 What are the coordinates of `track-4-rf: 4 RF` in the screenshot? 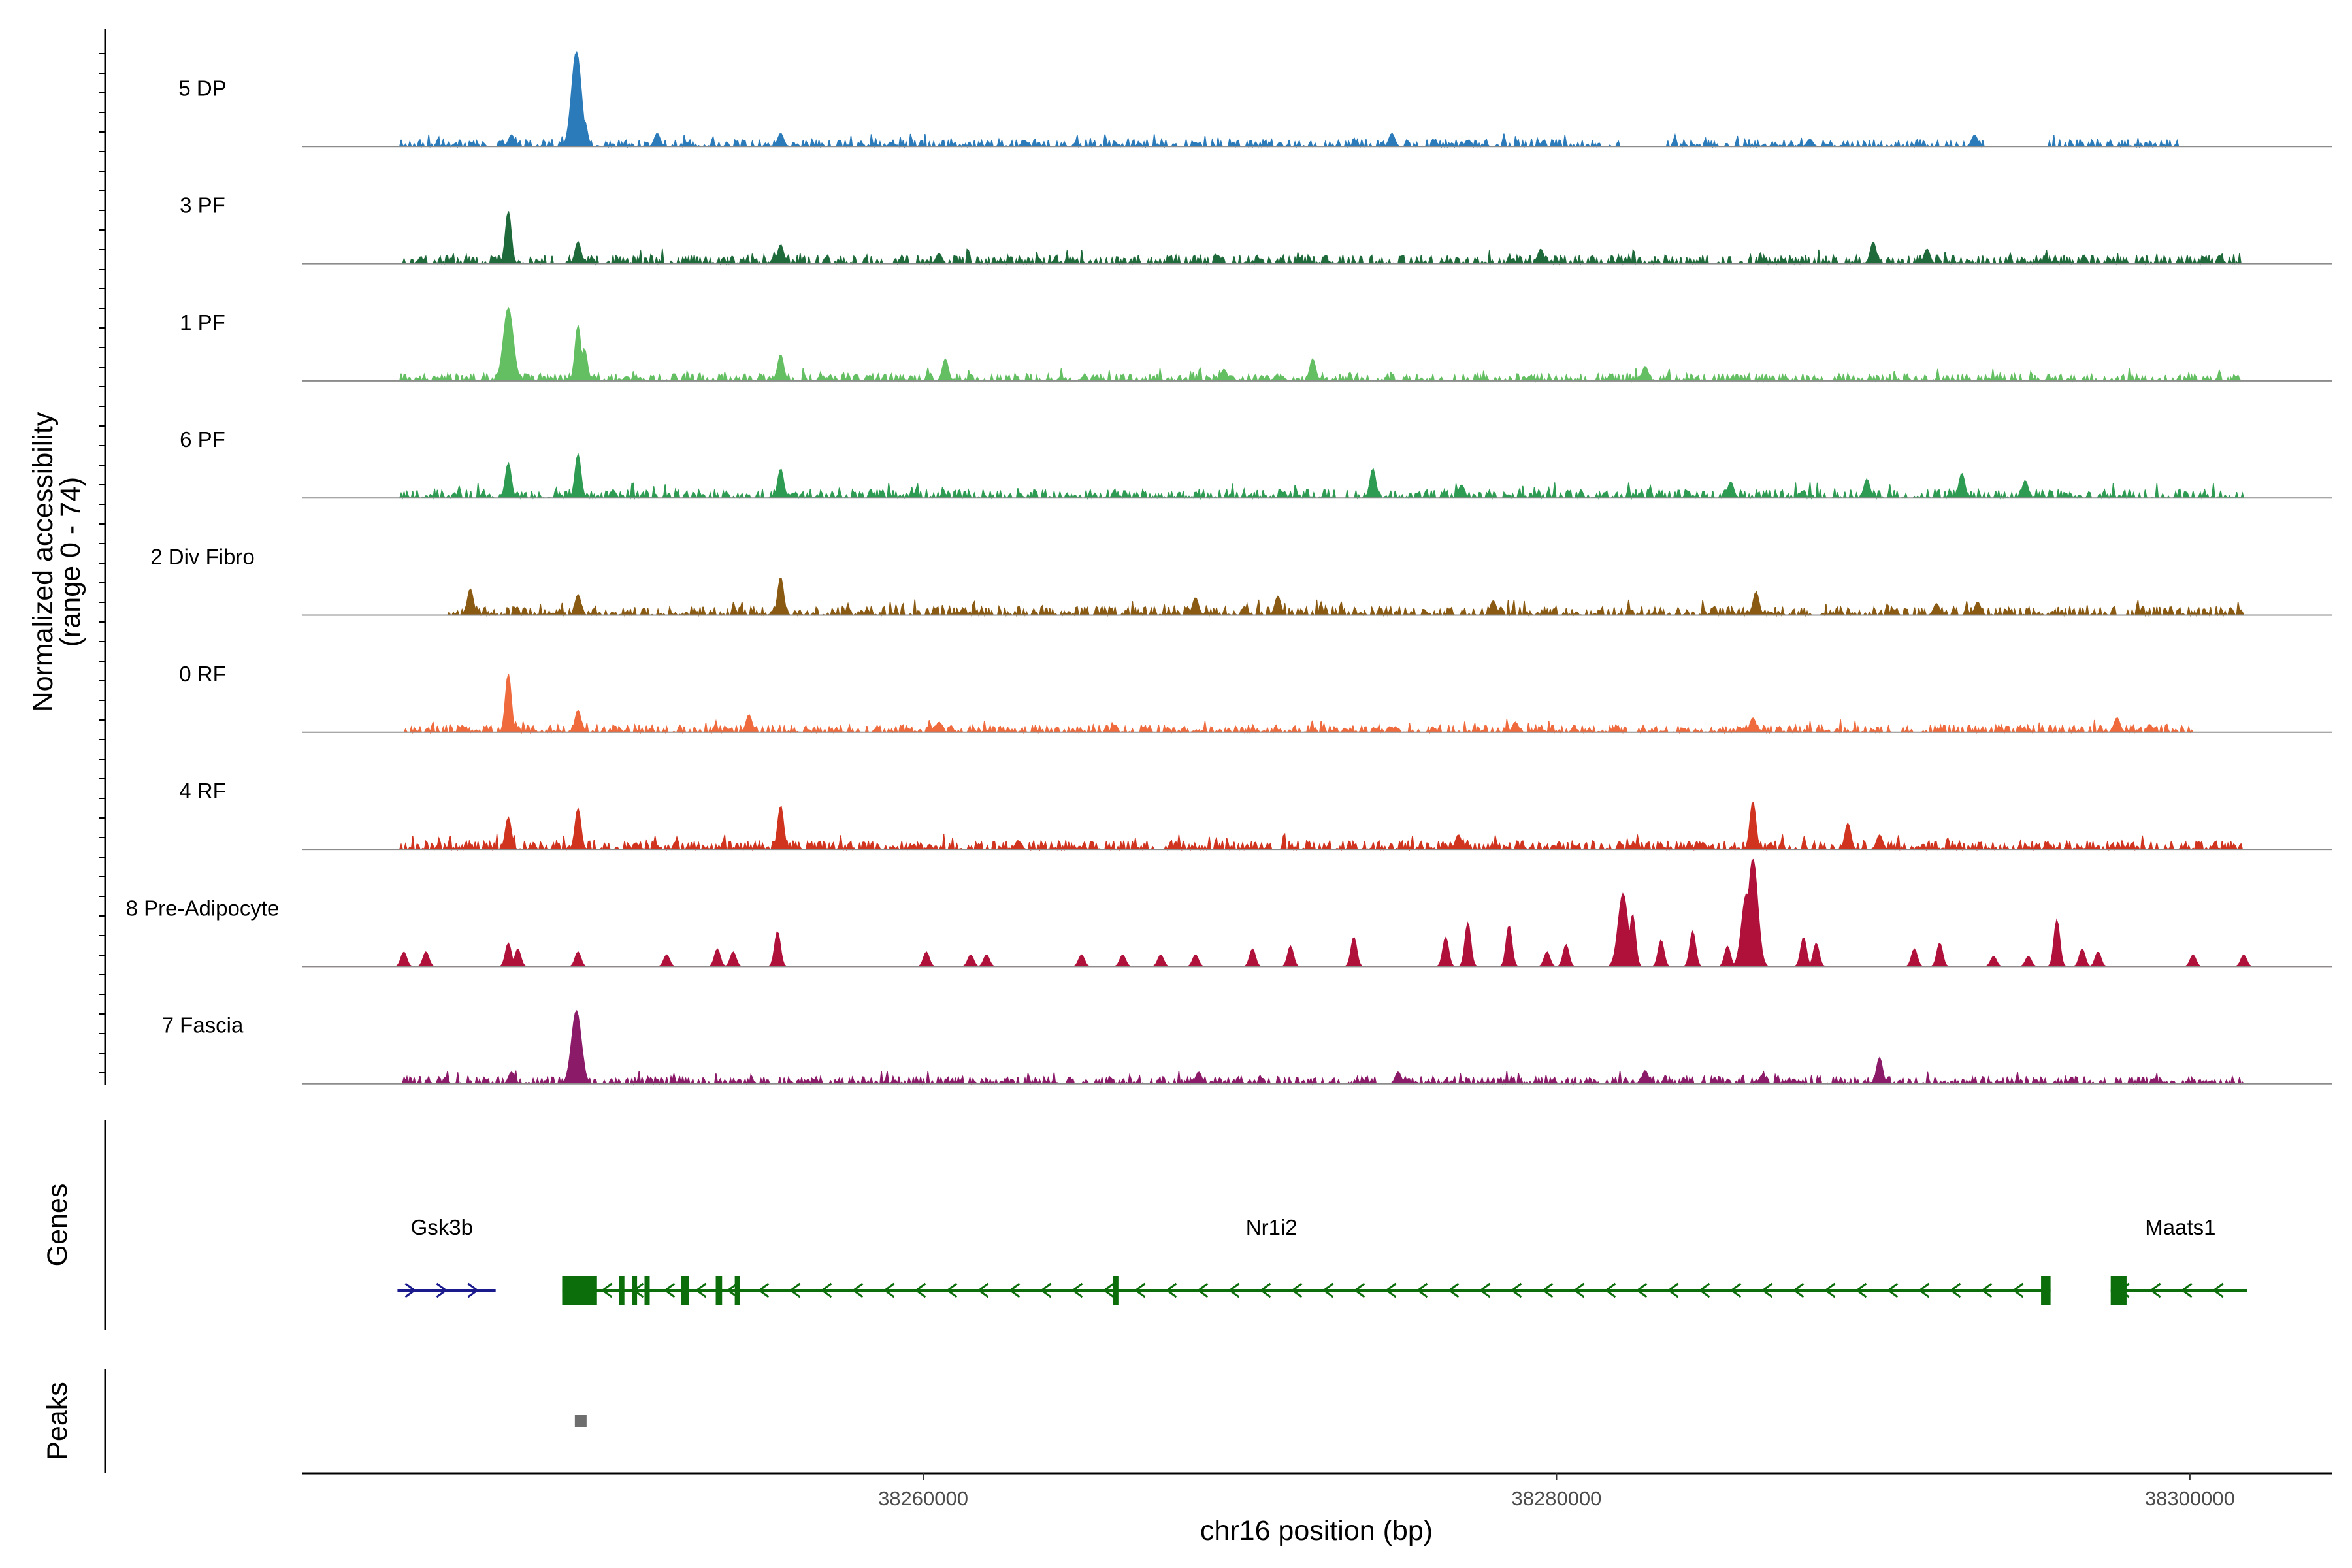 It's located at (1255, 815).